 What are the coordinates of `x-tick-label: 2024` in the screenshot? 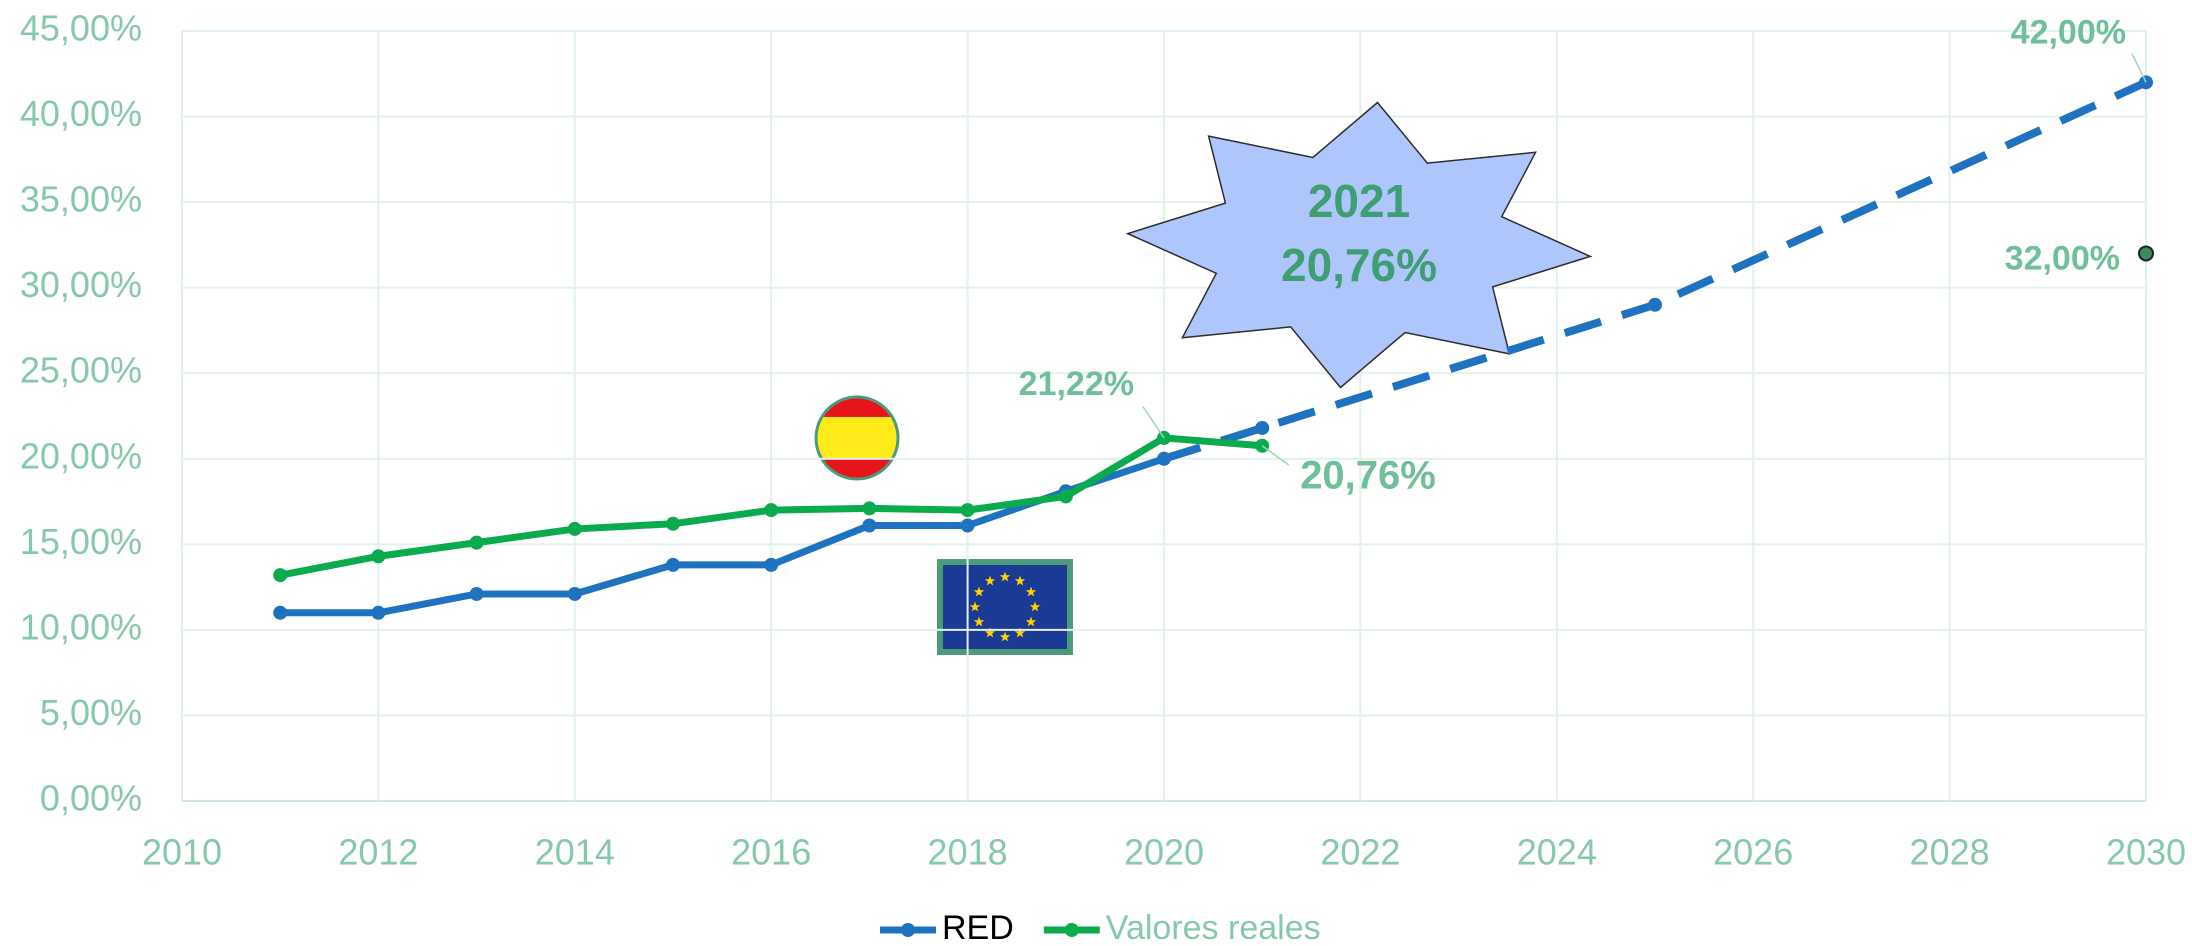 It's located at (1557, 852).